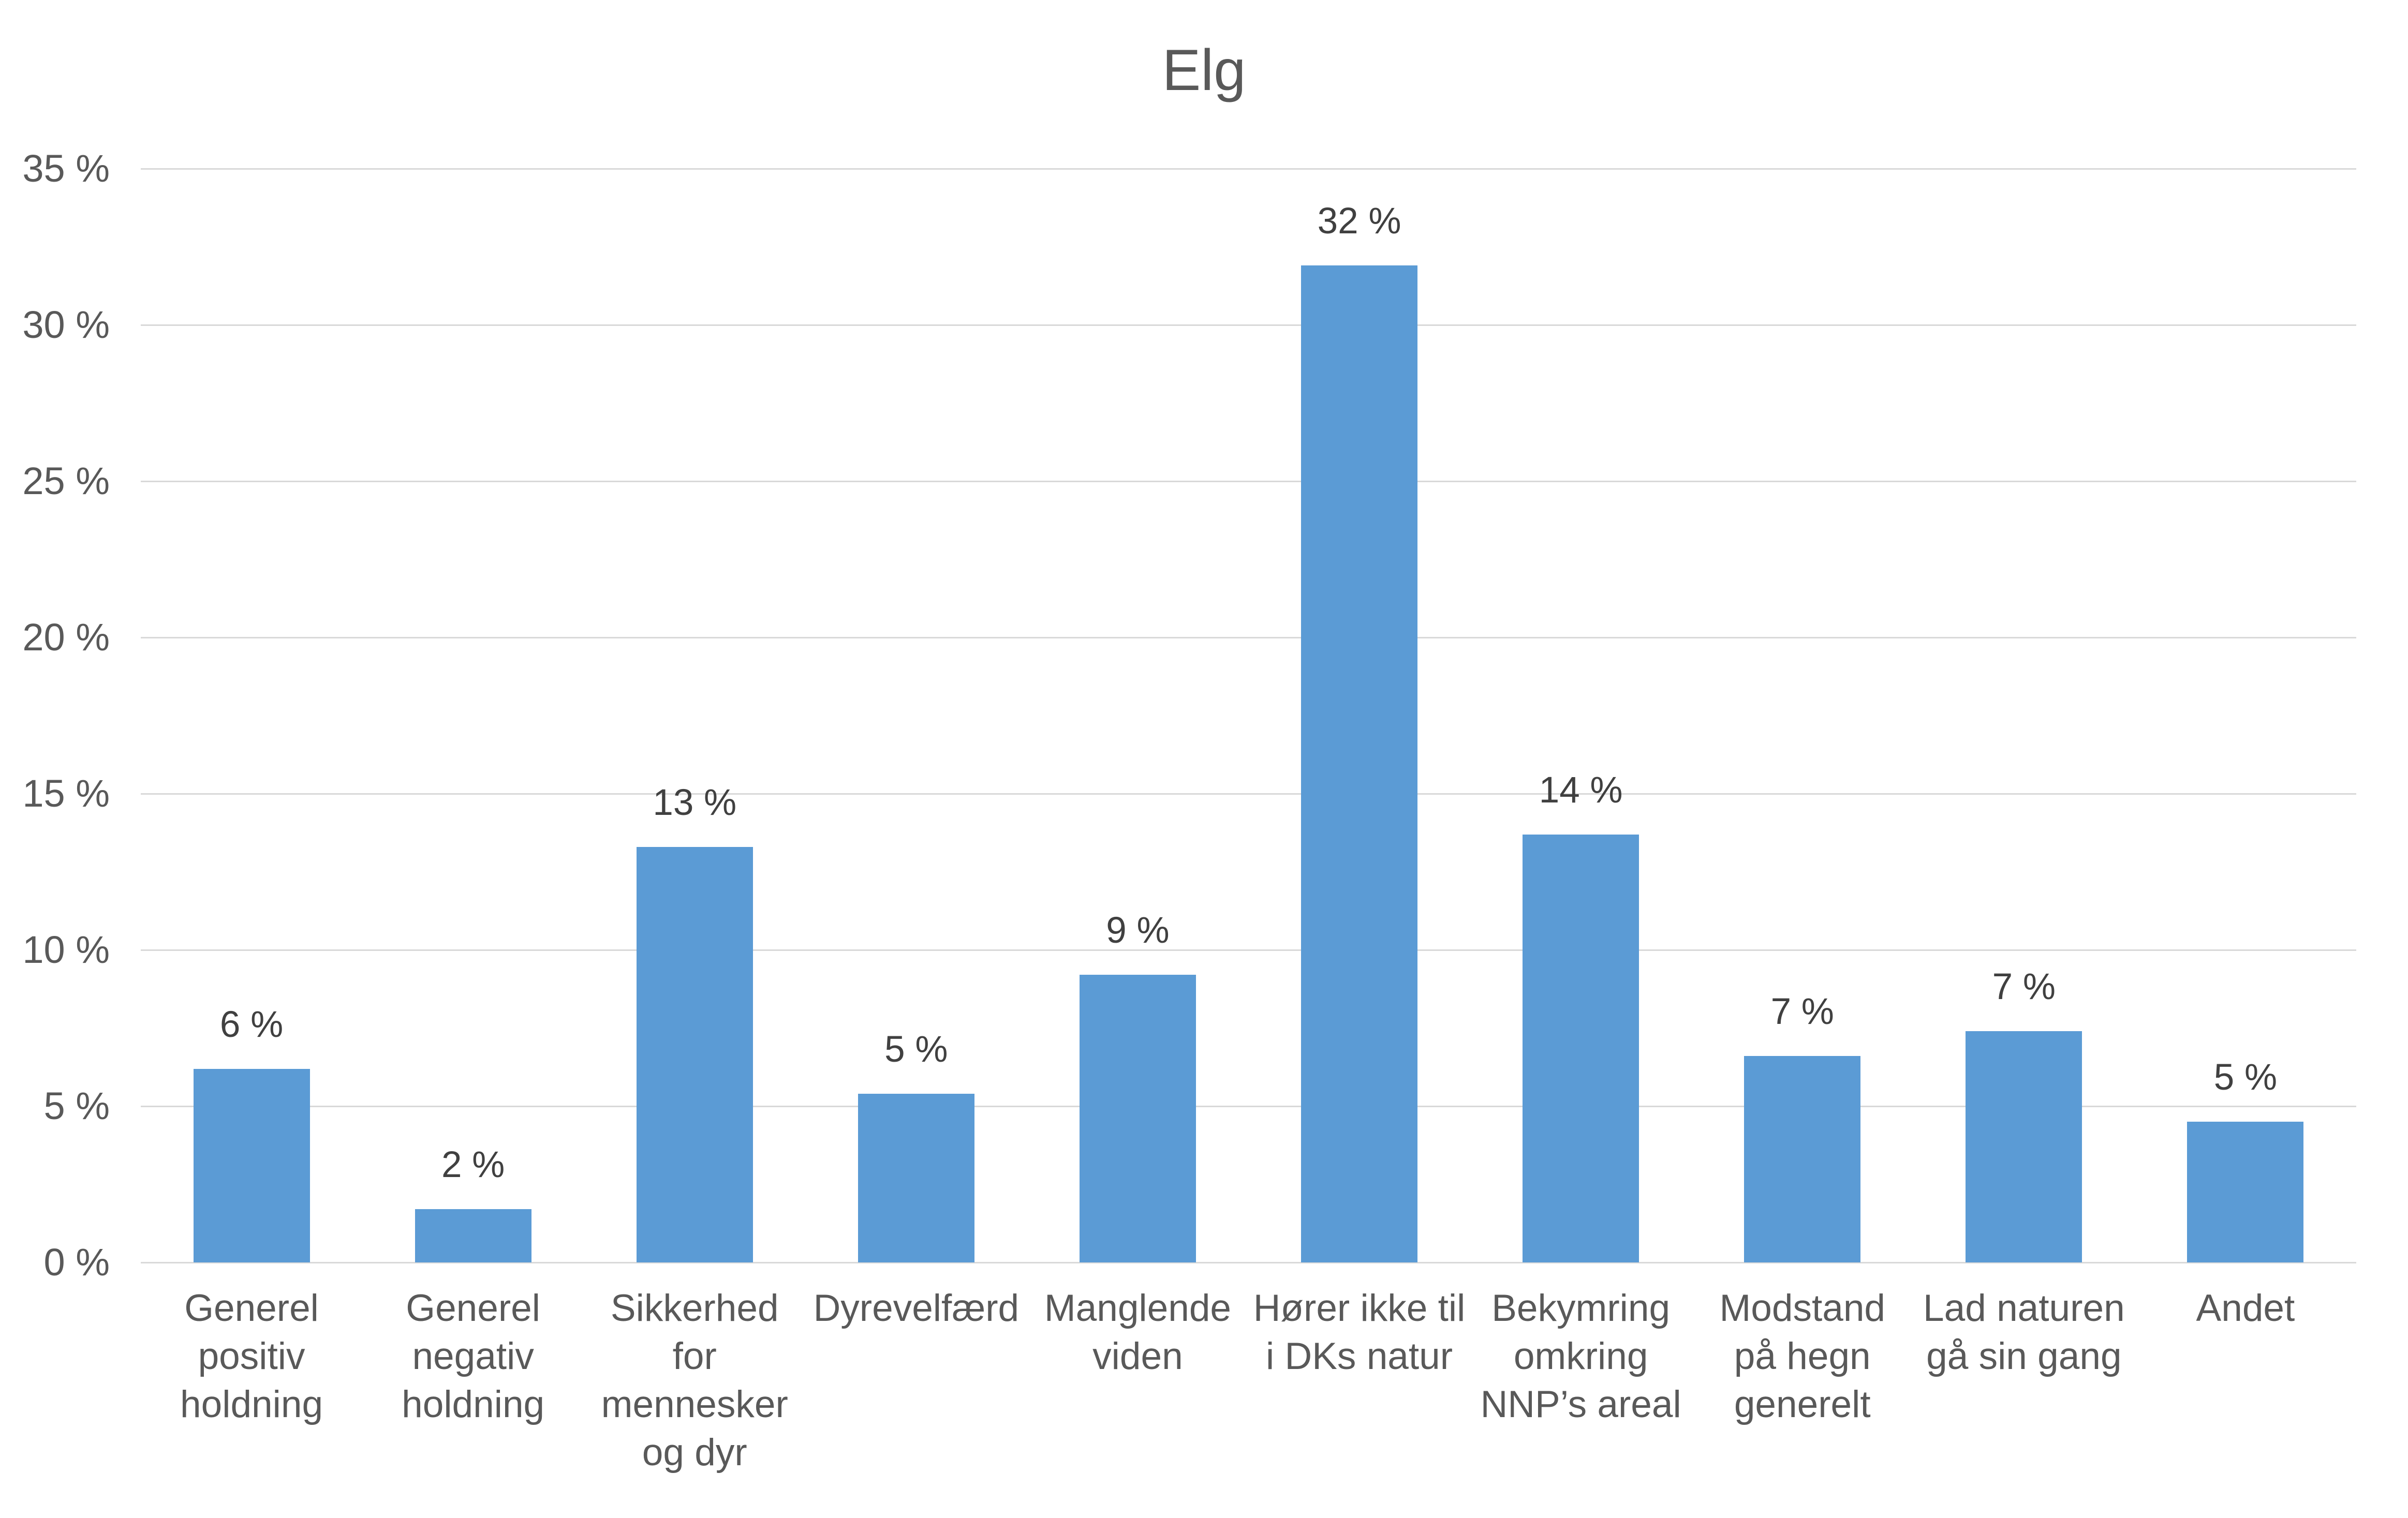 This screenshot has width=2408, height=1518. What do you see at coordinates (66, 637) in the screenshot?
I see `y-axis-tick-label: 20 %` at bounding box center [66, 637].